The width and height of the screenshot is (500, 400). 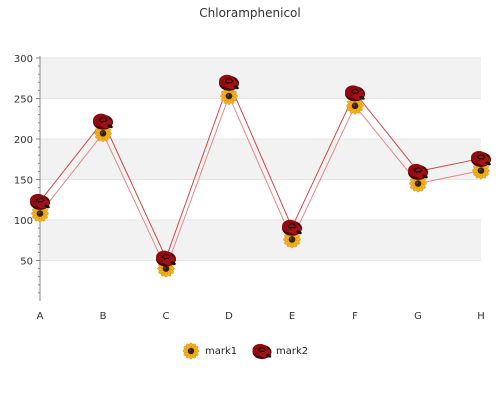 I want to click on y-tick-label: 150, so click(x=23, y=181).